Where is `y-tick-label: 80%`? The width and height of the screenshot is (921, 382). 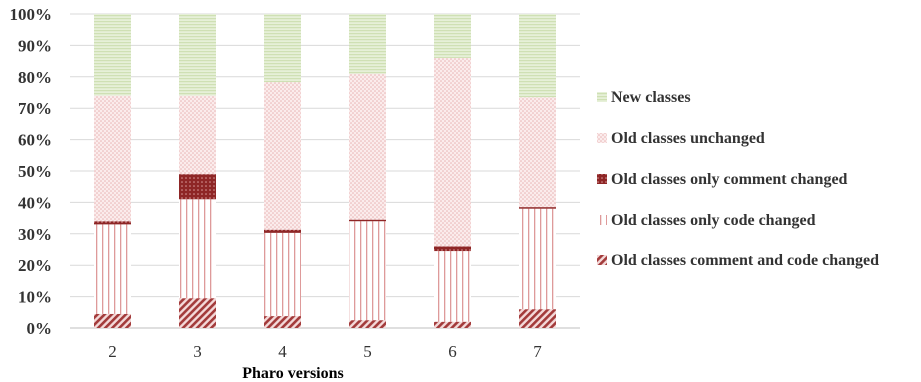 y-tick-label: 80% is located at coordinates (35, 77).